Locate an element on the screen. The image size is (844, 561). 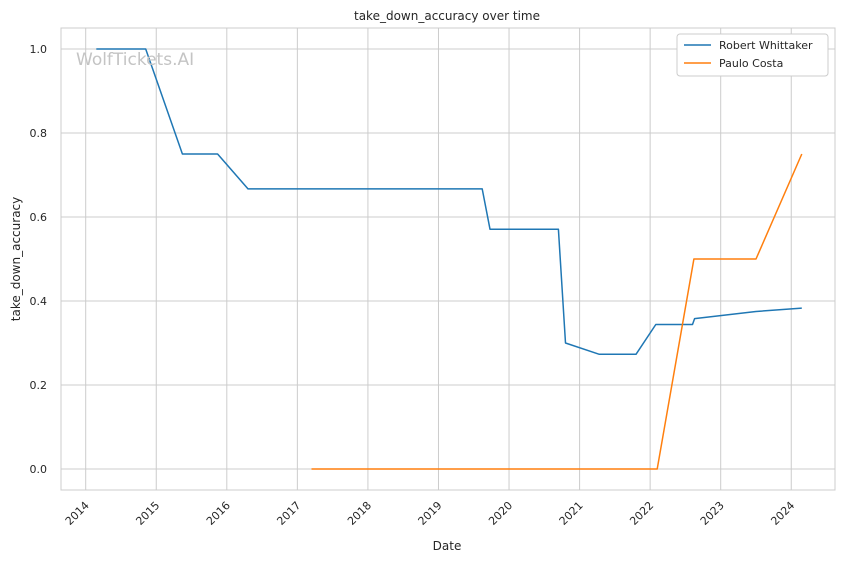
x-axis-label: Date is located at coordinates (447, 546).